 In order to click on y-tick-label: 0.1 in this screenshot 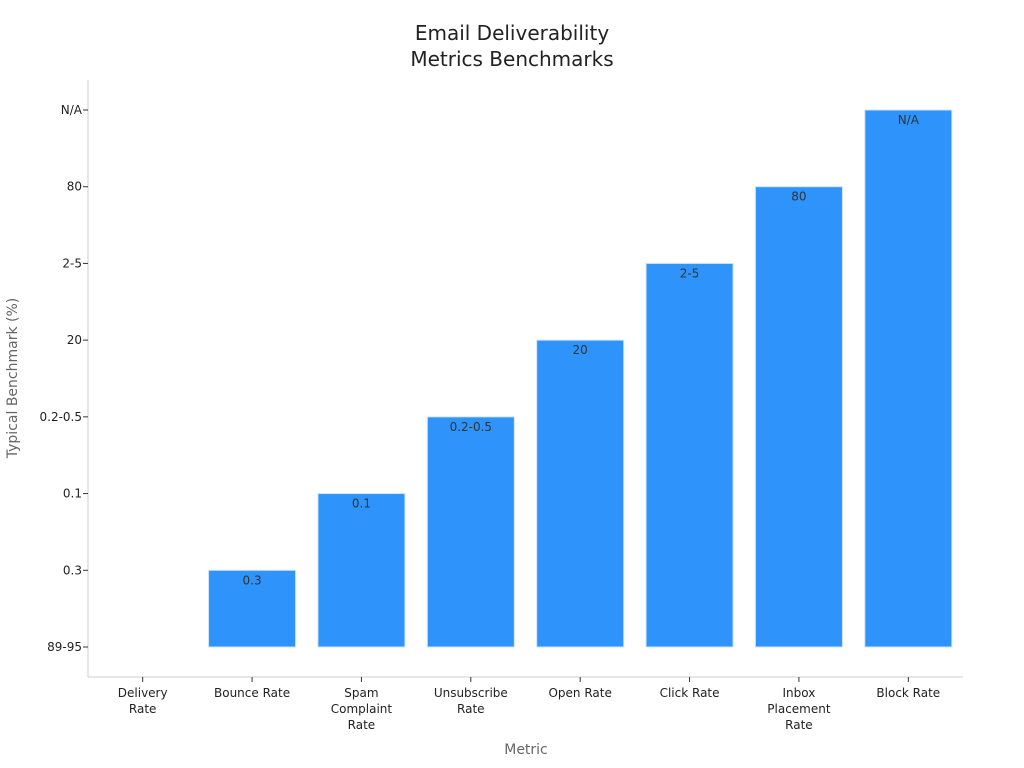, I will do `click(72, 494)`.